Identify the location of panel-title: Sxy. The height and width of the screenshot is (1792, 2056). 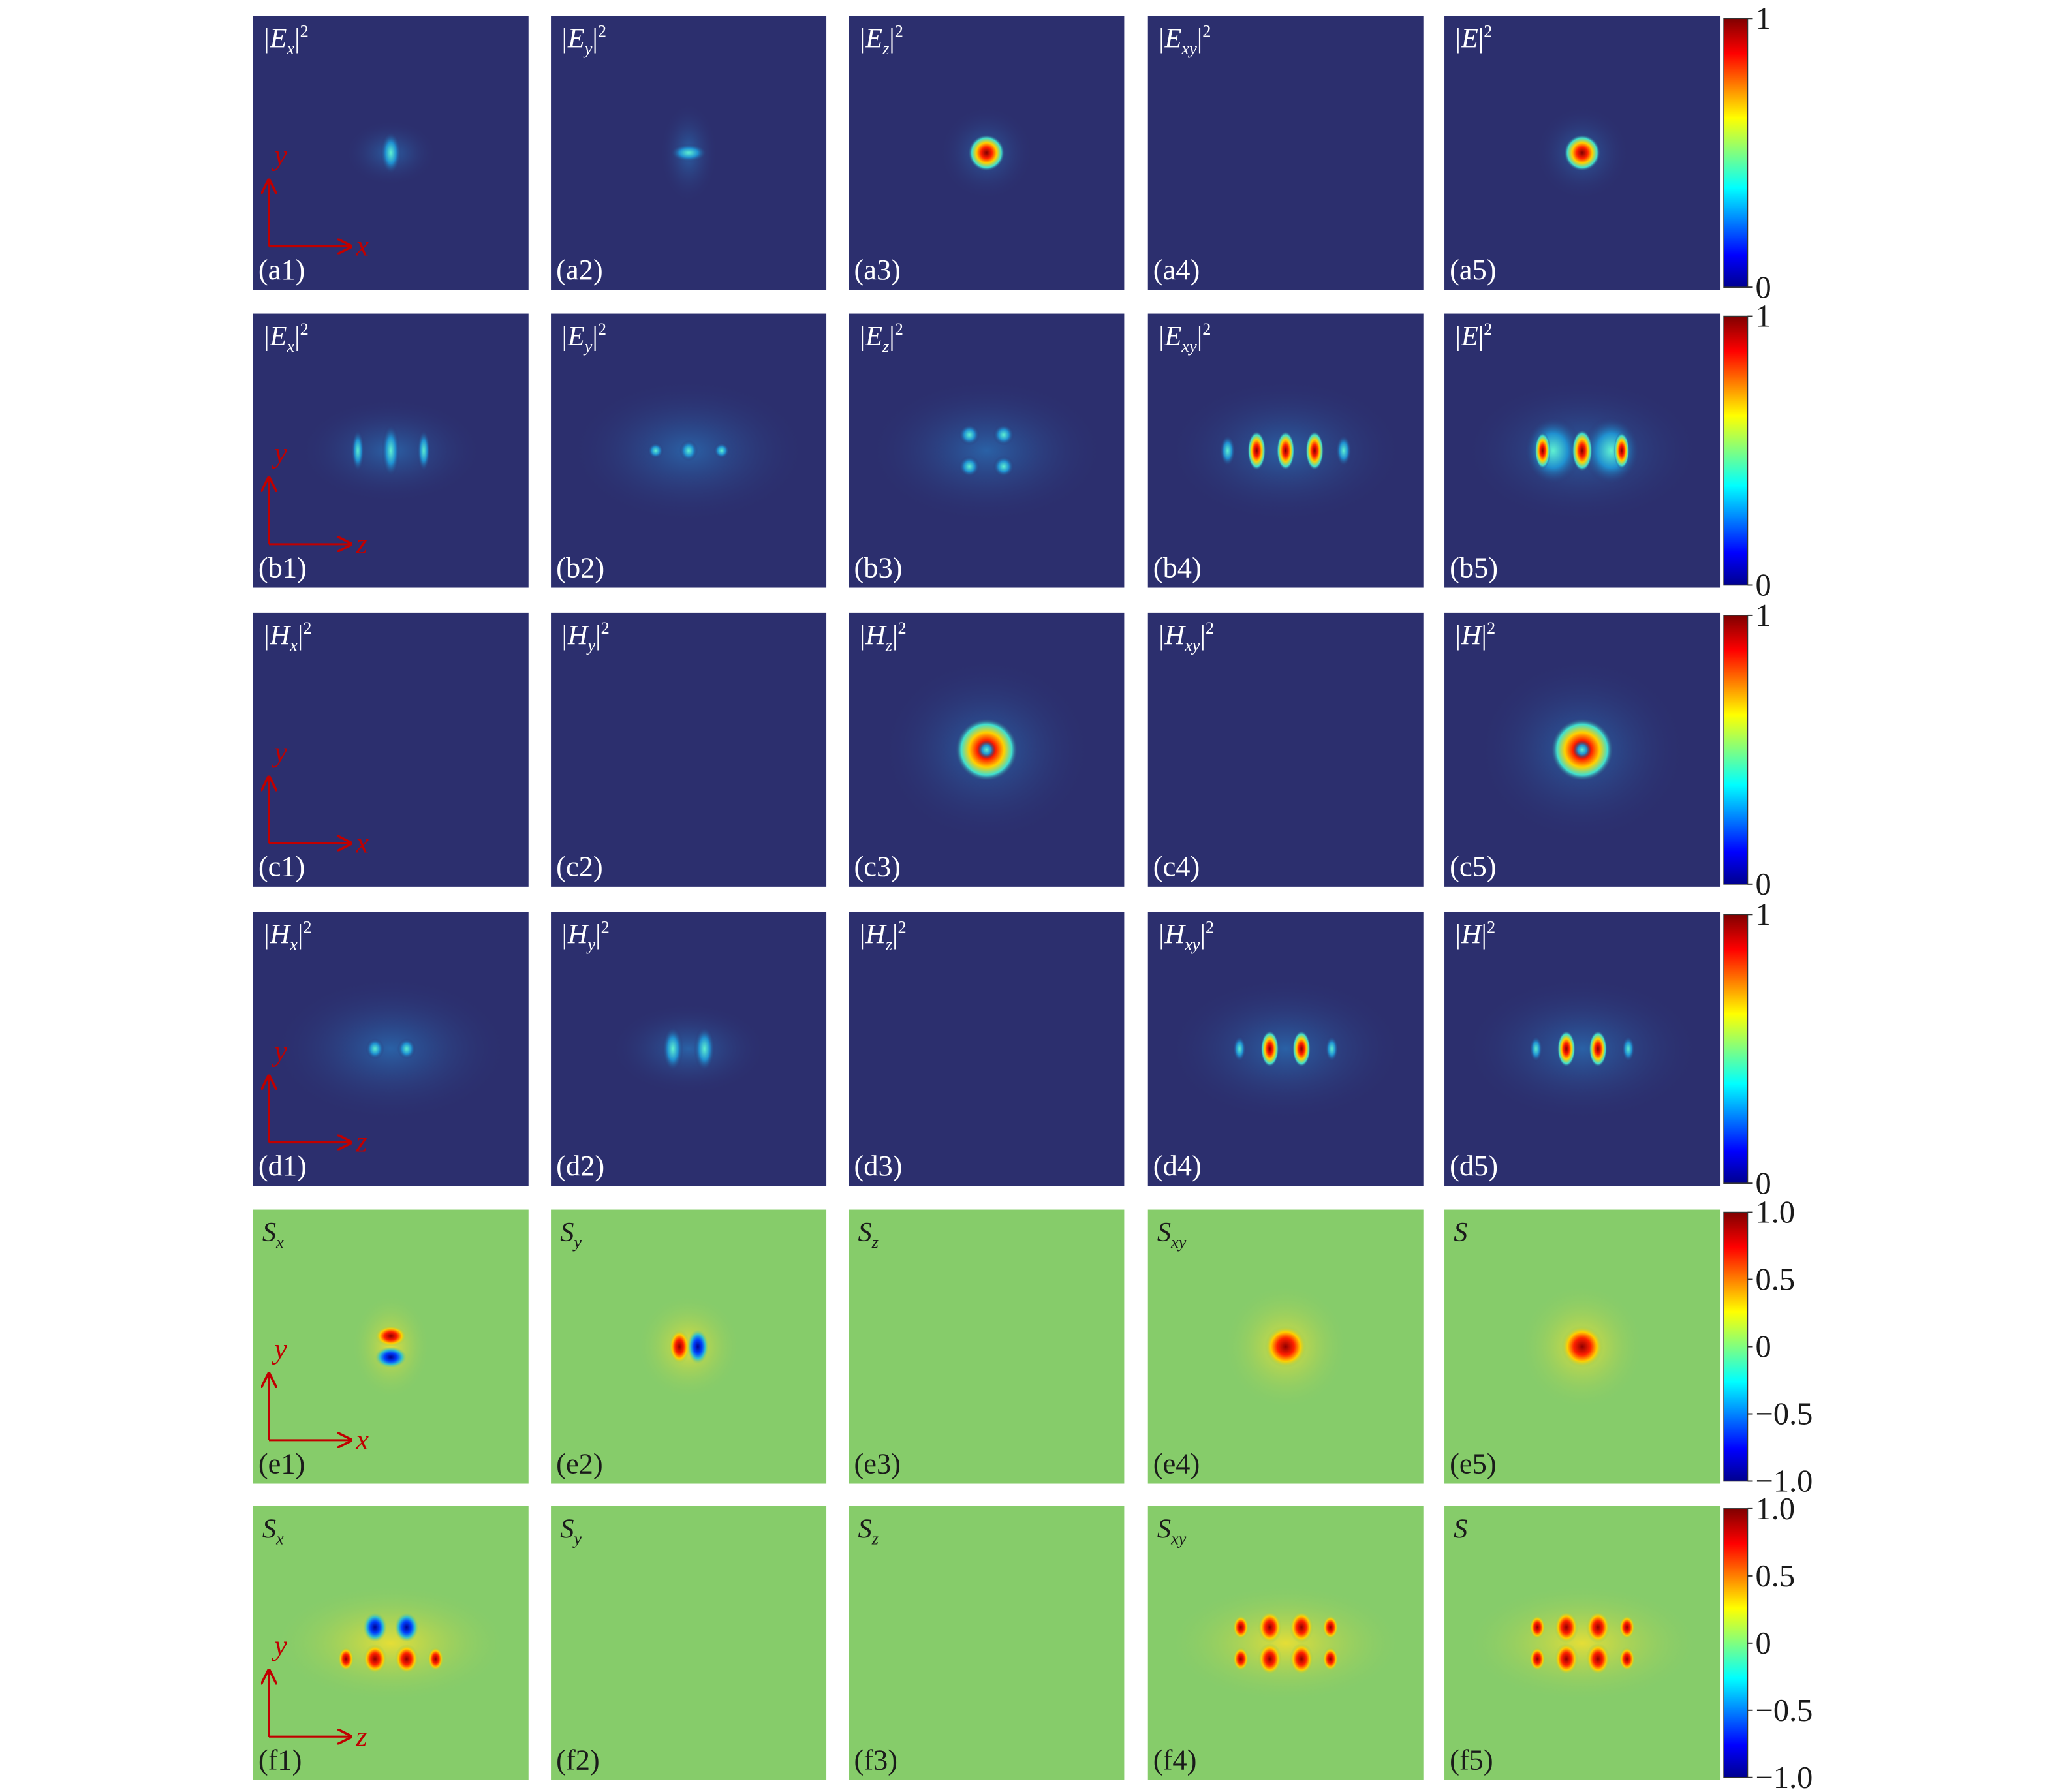
(1172, 1234).